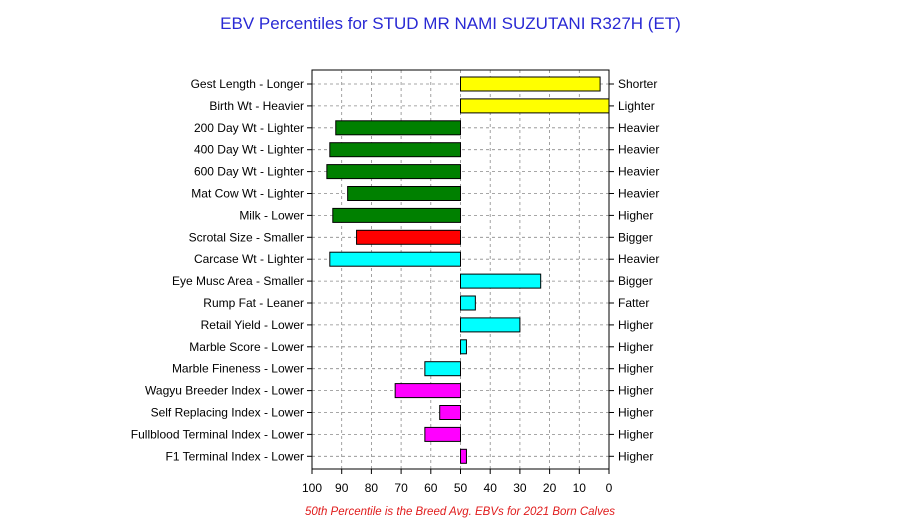 The height and width of the screenshot is (525, 901). Describe the element at coordinates (217, 434) in the screenshot. I see `trait-label-left: Fullblood Terminal Index - Lower` at that location.